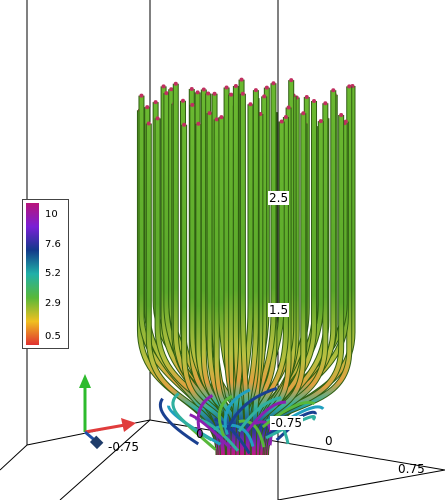 The width and height of the screenshot is (445, 500). I want to click on z-tick-label: 1.5, so click(279, 310).